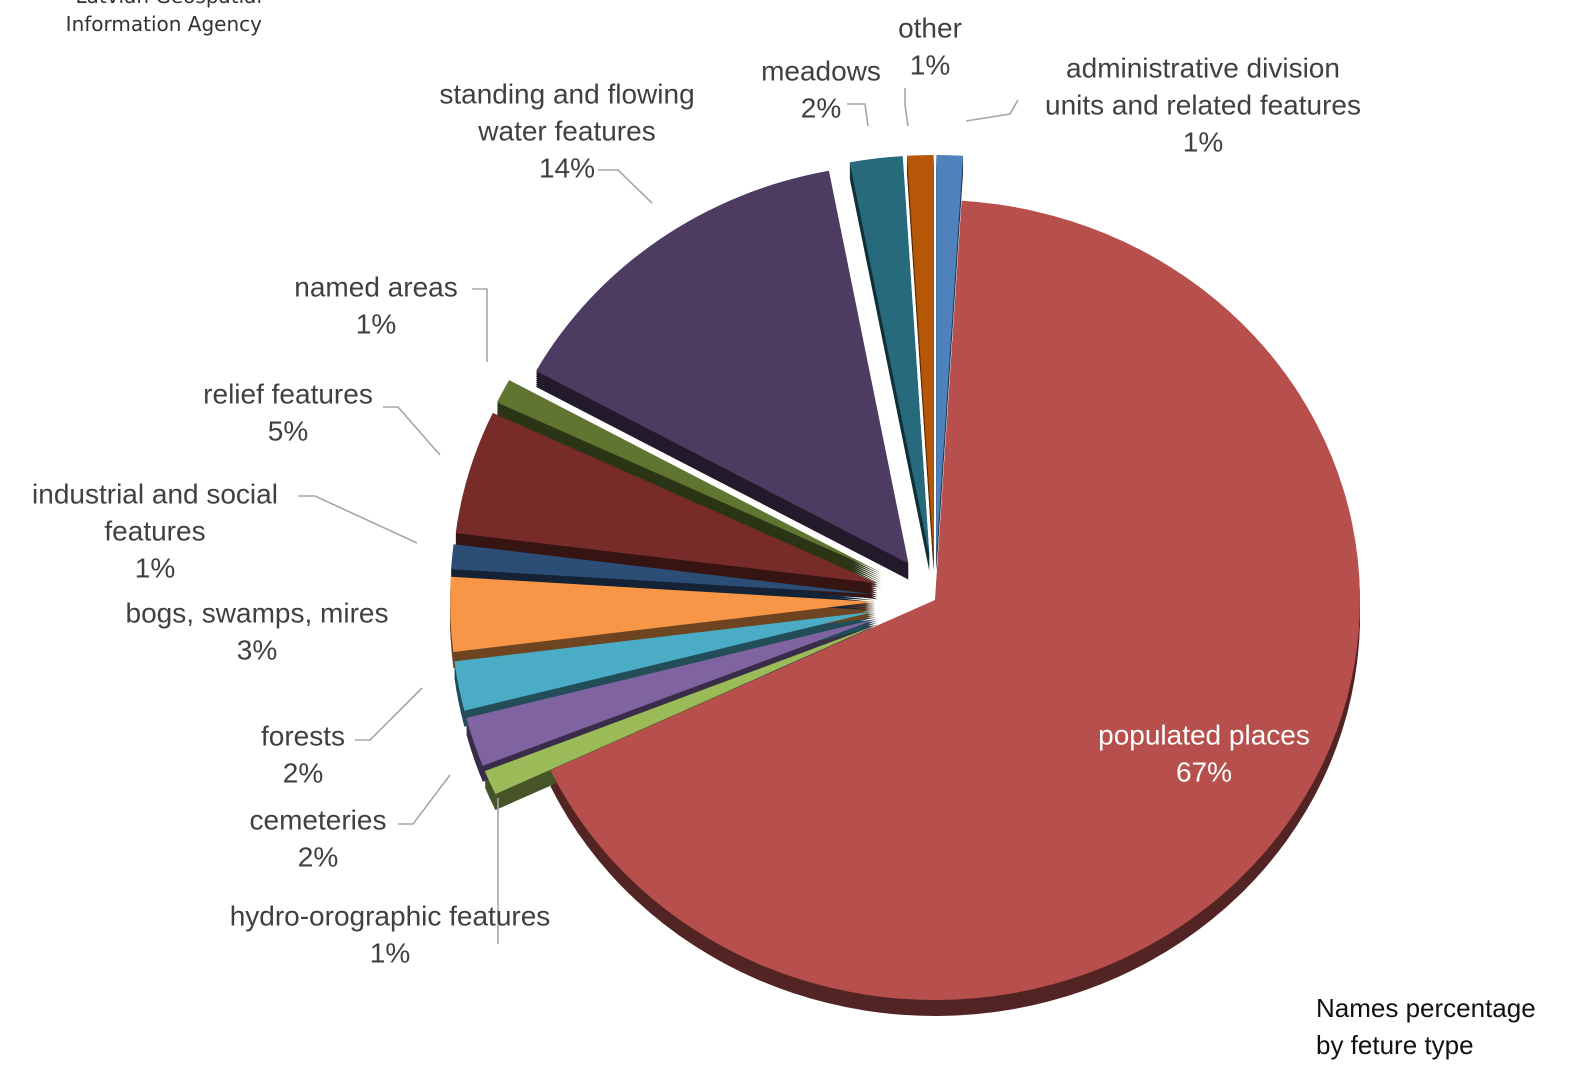 The width and height of the screenshot is (1584, 1069). Describe the element at coordinates (567, 167) in the screenshot. I see `slice-value-label: 14%` at that location.